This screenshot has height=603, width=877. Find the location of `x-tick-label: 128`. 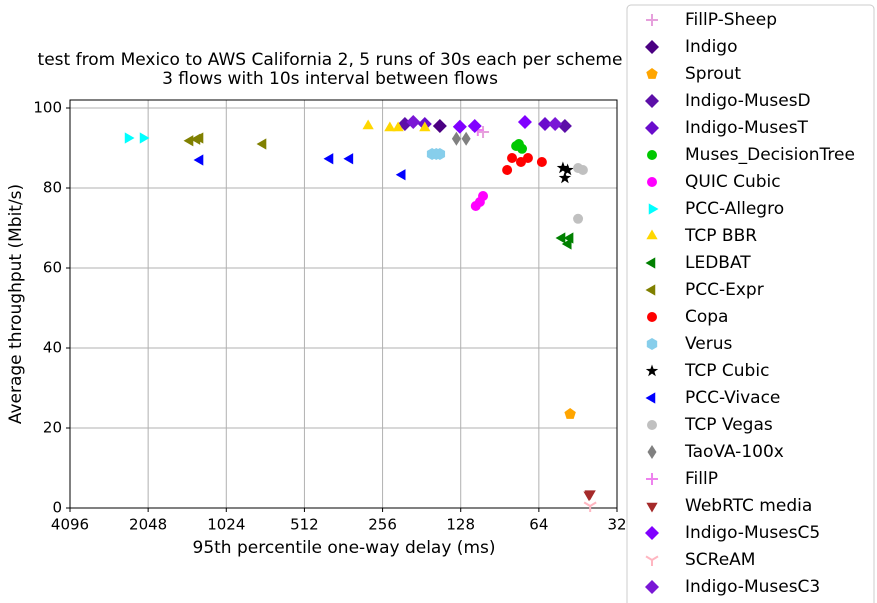

x-tick-label: 128 is located at coordinates (460, 525).